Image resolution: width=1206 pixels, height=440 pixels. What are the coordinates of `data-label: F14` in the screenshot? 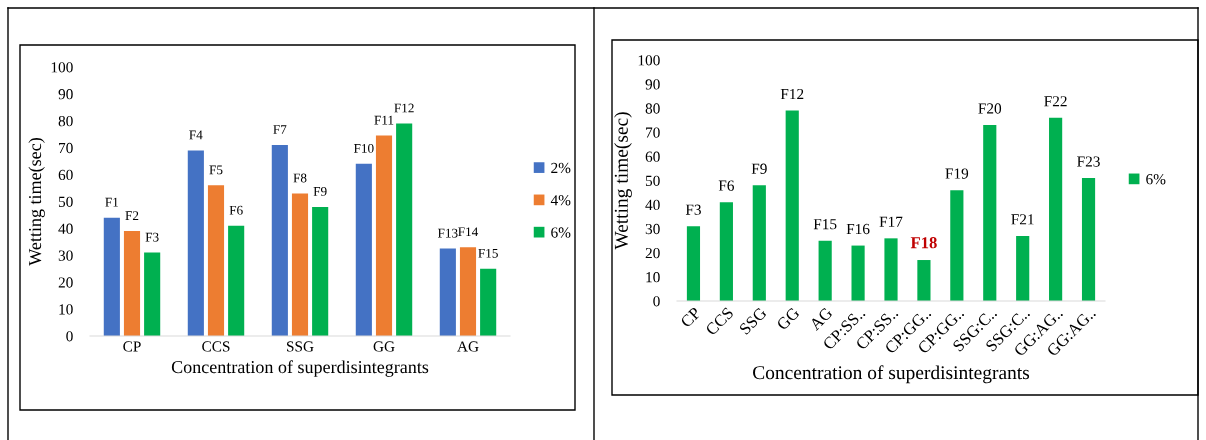 It's located at (468, 232).